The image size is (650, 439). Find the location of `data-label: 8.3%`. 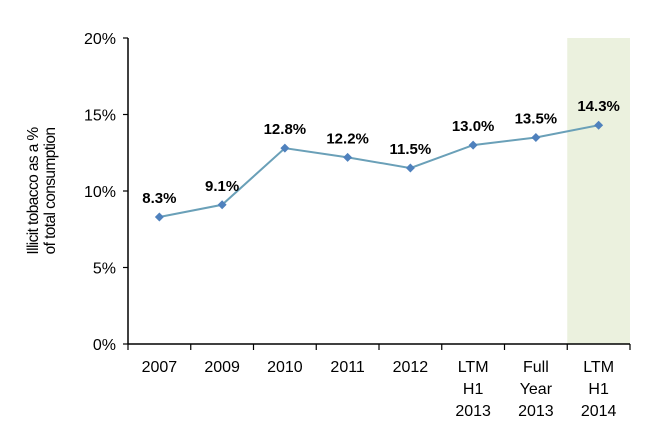

data-label: 8.3% is located at coordinates (159, 198).